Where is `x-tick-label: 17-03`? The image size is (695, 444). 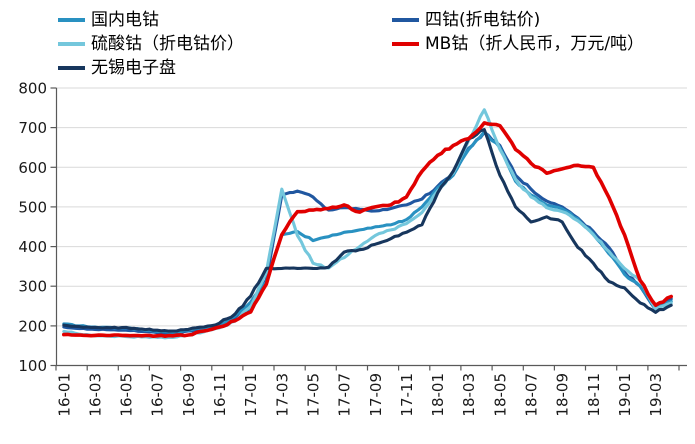 x-tick-label: 17-03 is located at coordinates (282, 395).